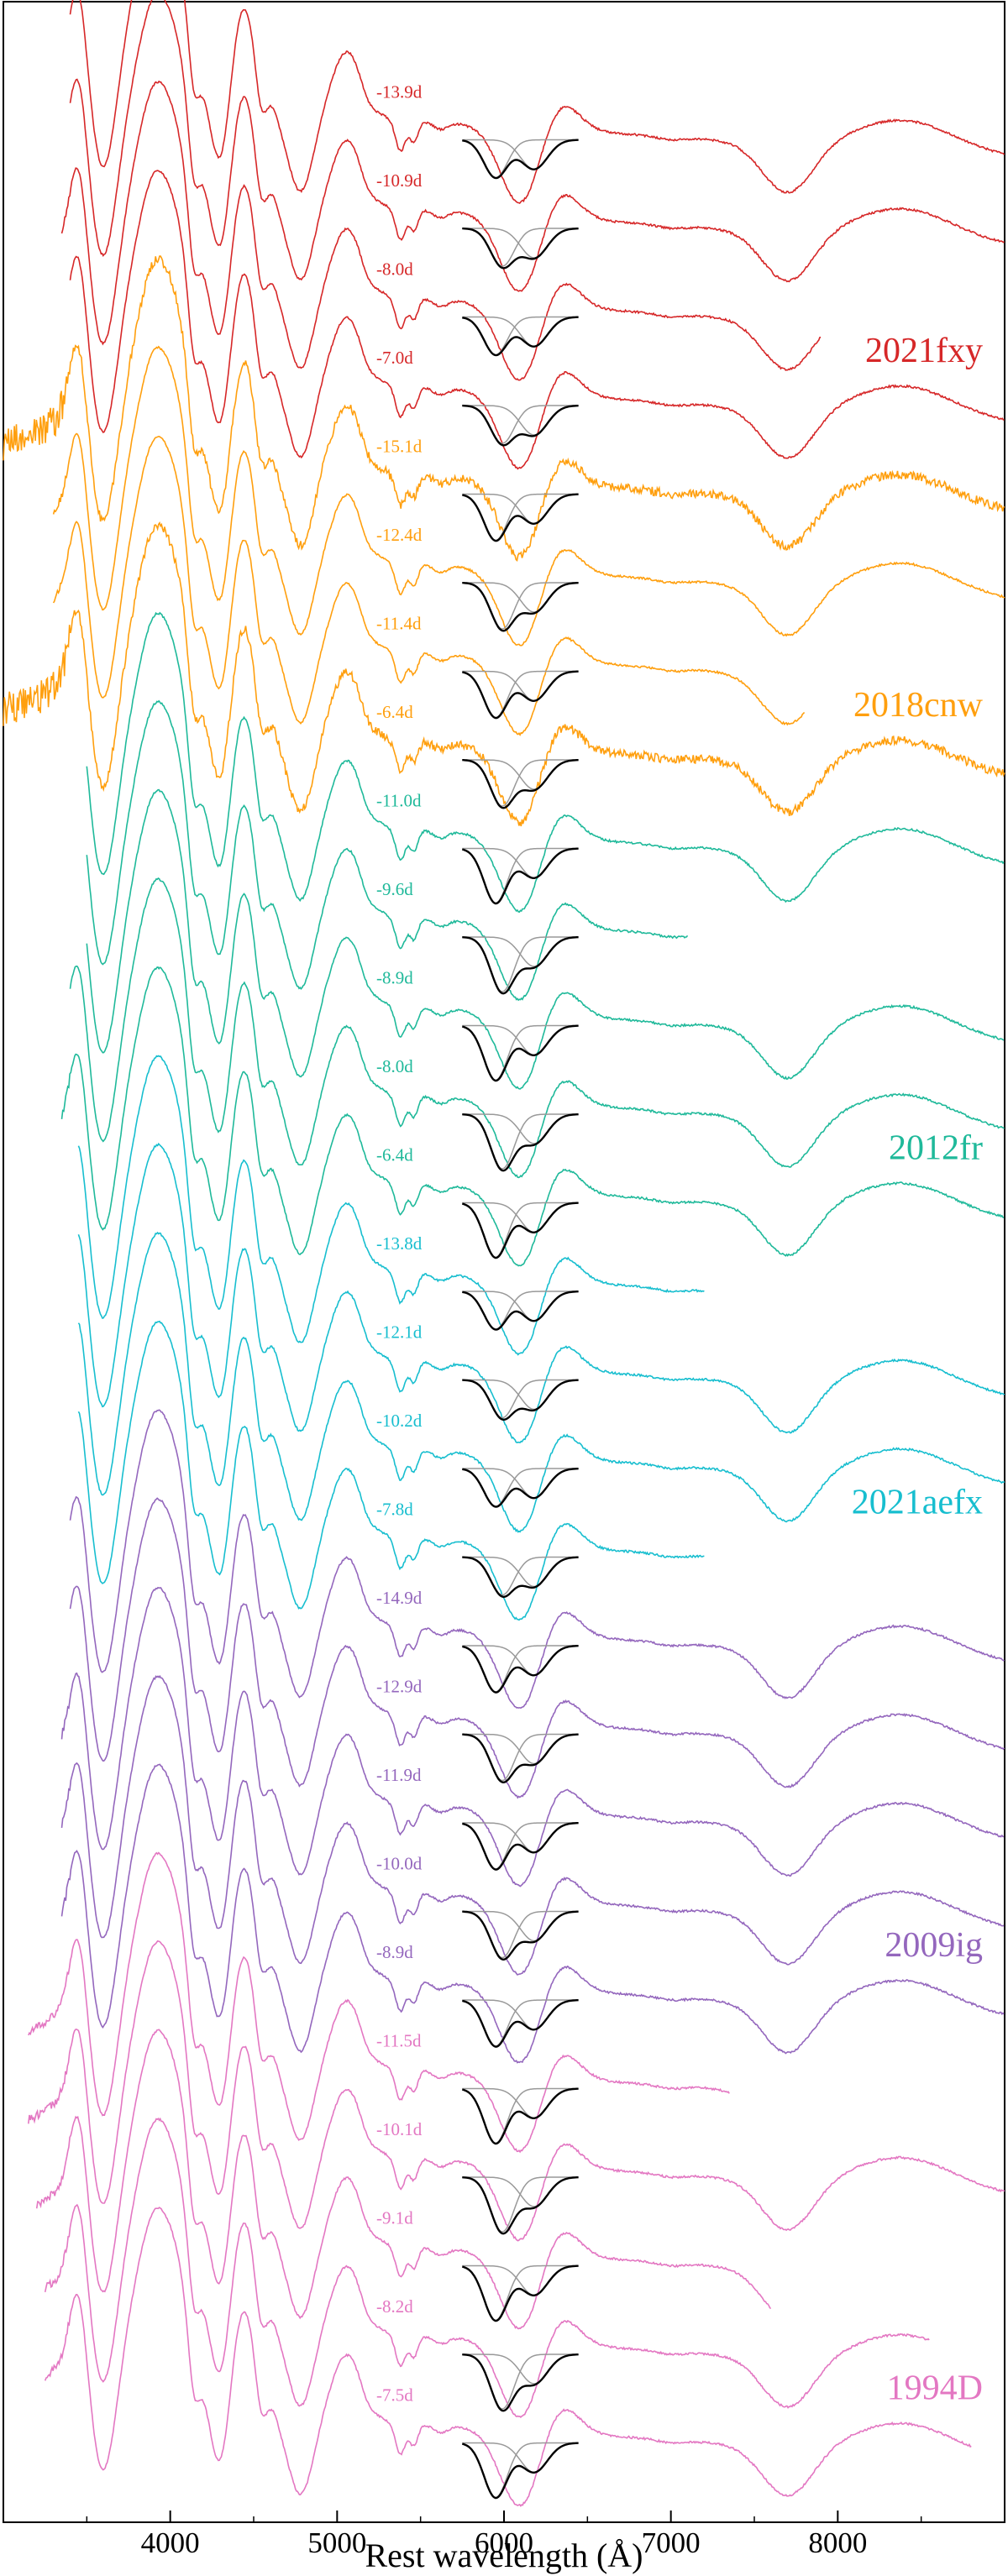 This screenshot has width=1008, height=2576. What do you see at coordinates (394, 712) in the screenshot?
I see `epoch-label-2018cnw-6-4d: -6.4d` at bounding box center [394, 712].